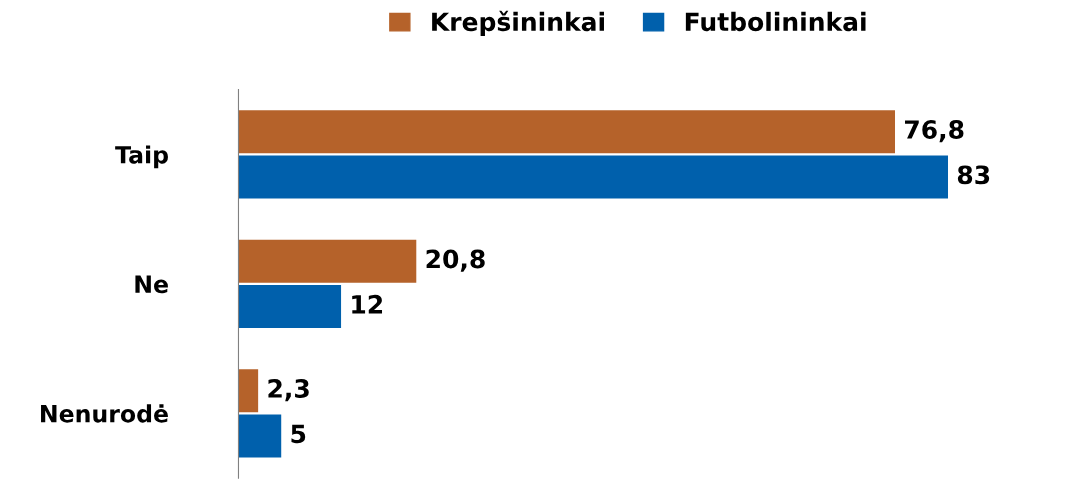 The image size is (1084, 498). What do you see at coordinates (151, 284) in the screenshot?
I see `y-tick-label: Ne` at bounding box center [151, 284].